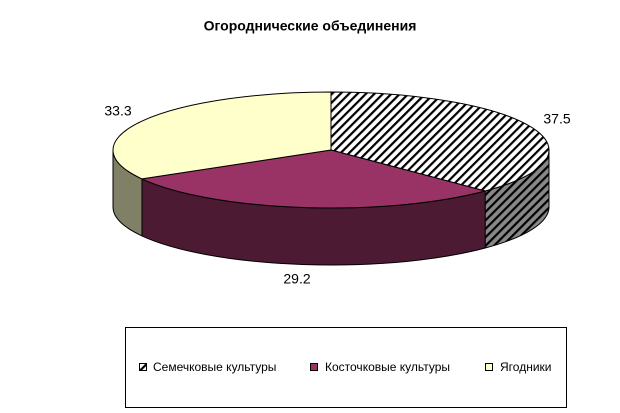 This screenshot has height=413, width=620. Describe the element at coordinates (214, 367) in the screenshot. I see `legend-label: Семечковые культуры` at that location.